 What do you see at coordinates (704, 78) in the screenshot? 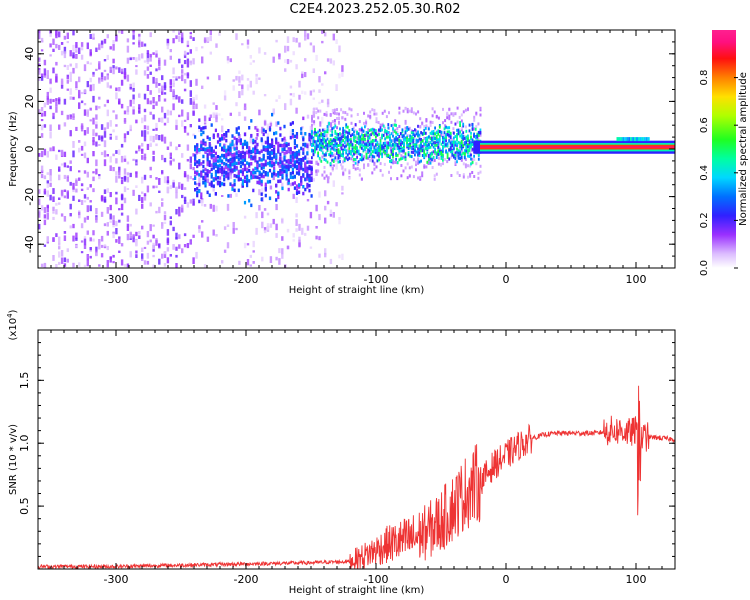
I see `colorbar-tick-label: 0.8` at bounding box center [704, 78].